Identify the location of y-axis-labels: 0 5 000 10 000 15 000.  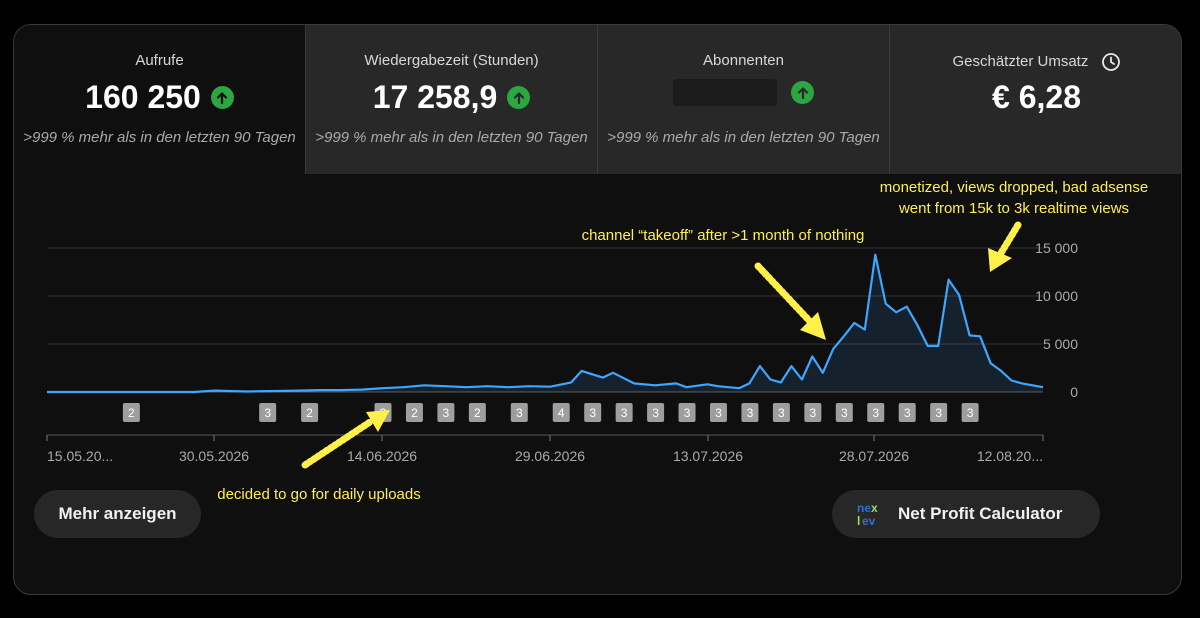
(1056, 320).